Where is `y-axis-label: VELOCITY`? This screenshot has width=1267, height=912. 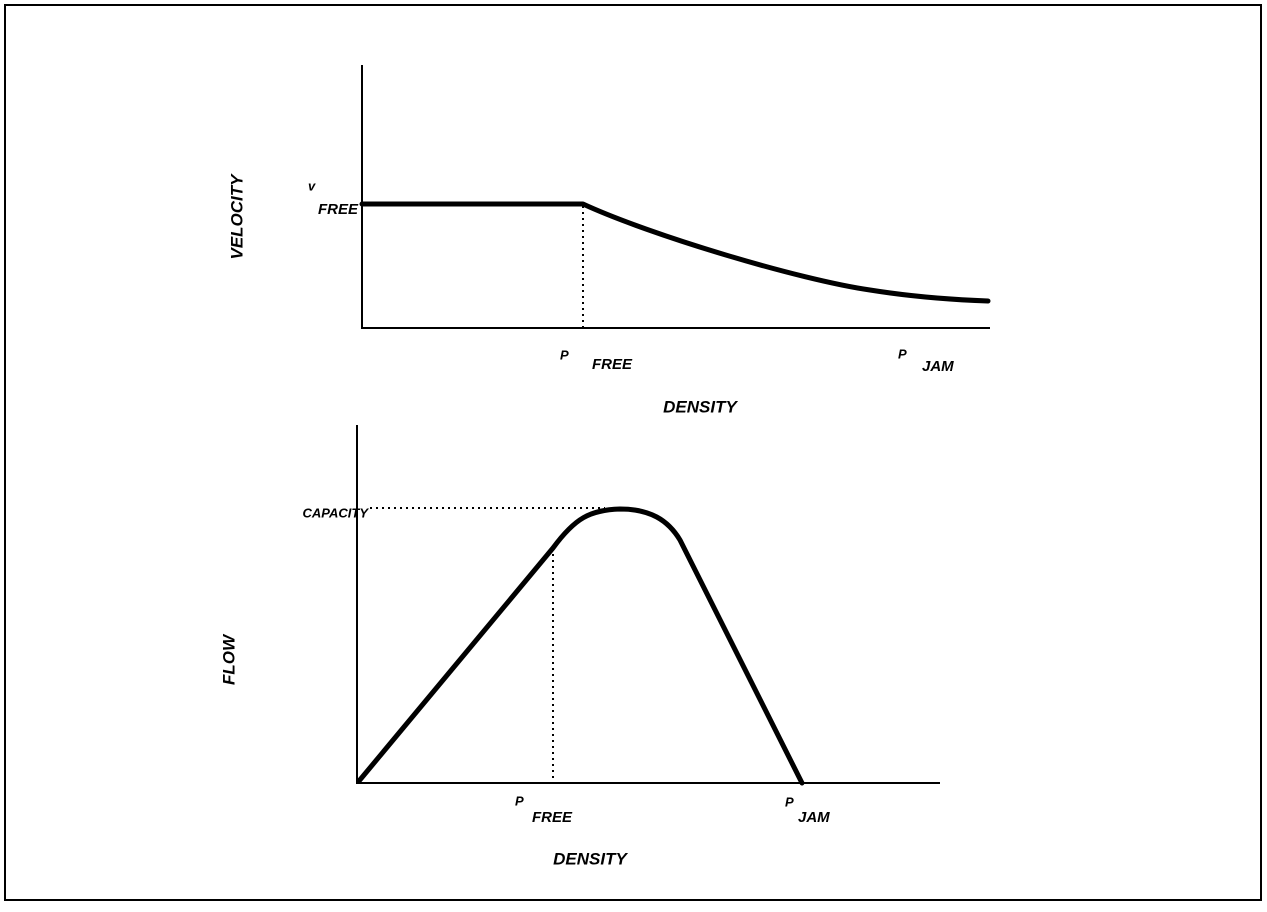
y-axis-label: VELOCITY is located at coordinates (236, 216).